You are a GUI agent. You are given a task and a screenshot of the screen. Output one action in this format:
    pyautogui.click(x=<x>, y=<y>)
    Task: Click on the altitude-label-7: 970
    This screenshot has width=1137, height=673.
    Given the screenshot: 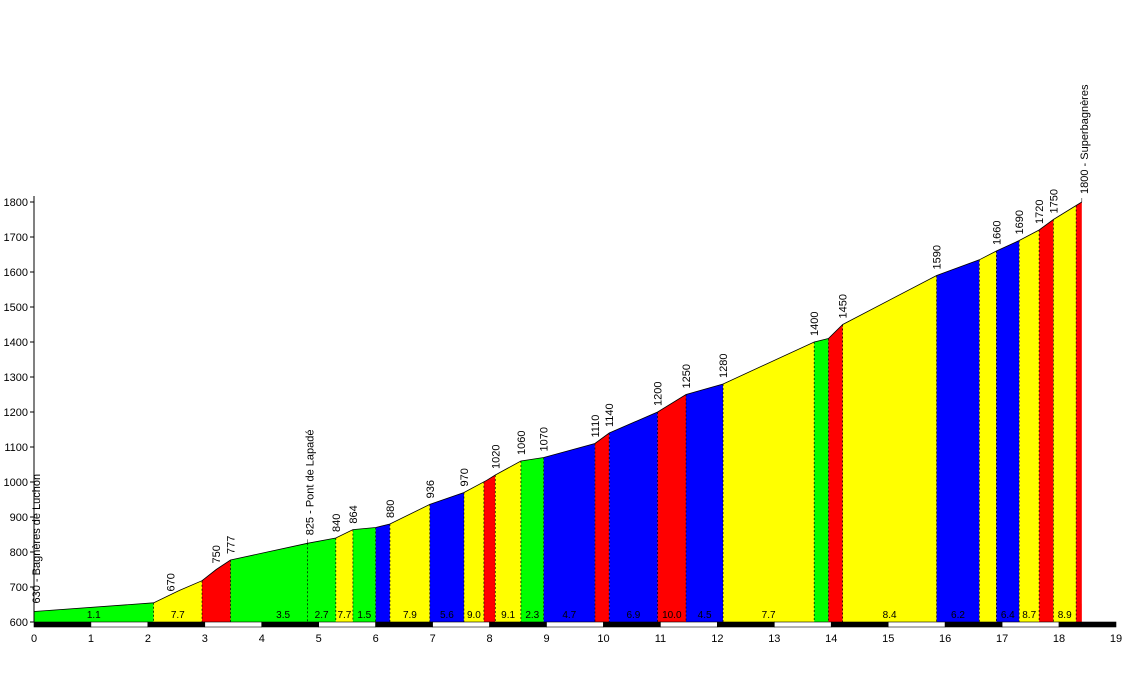 What is the action you would take?
    pyautogui.click(x=465, y=477)
    